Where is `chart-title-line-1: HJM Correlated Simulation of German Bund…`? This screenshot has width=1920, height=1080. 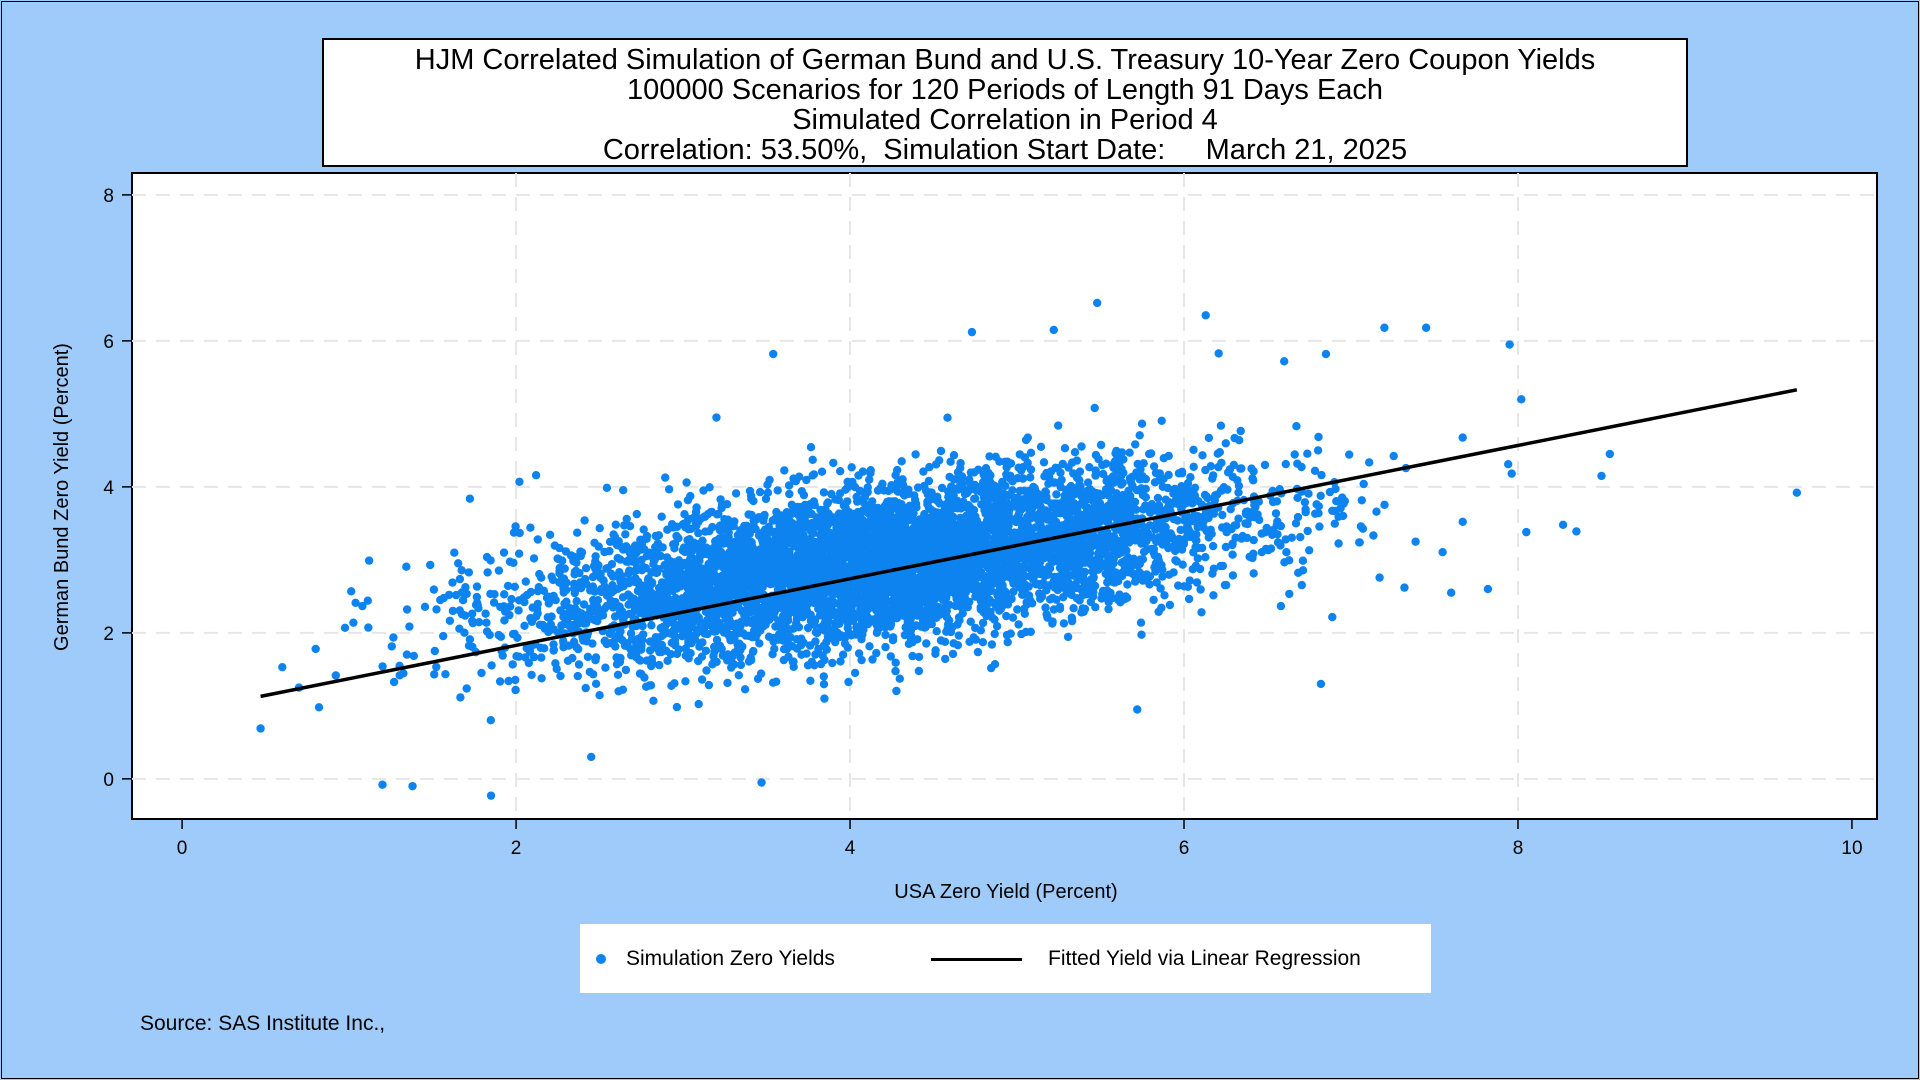 chart-title-line-1: HJM Correlated Simulation of German Bund… is located at coordinates (1005, 60).